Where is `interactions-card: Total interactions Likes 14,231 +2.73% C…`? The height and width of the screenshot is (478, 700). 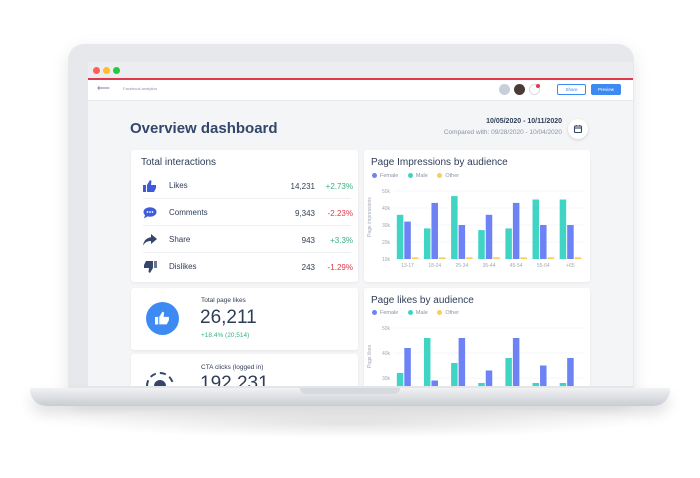
interactions-card: Total interactions Likes 14,231 +2.73% C… is located at coordinates (244, 216).